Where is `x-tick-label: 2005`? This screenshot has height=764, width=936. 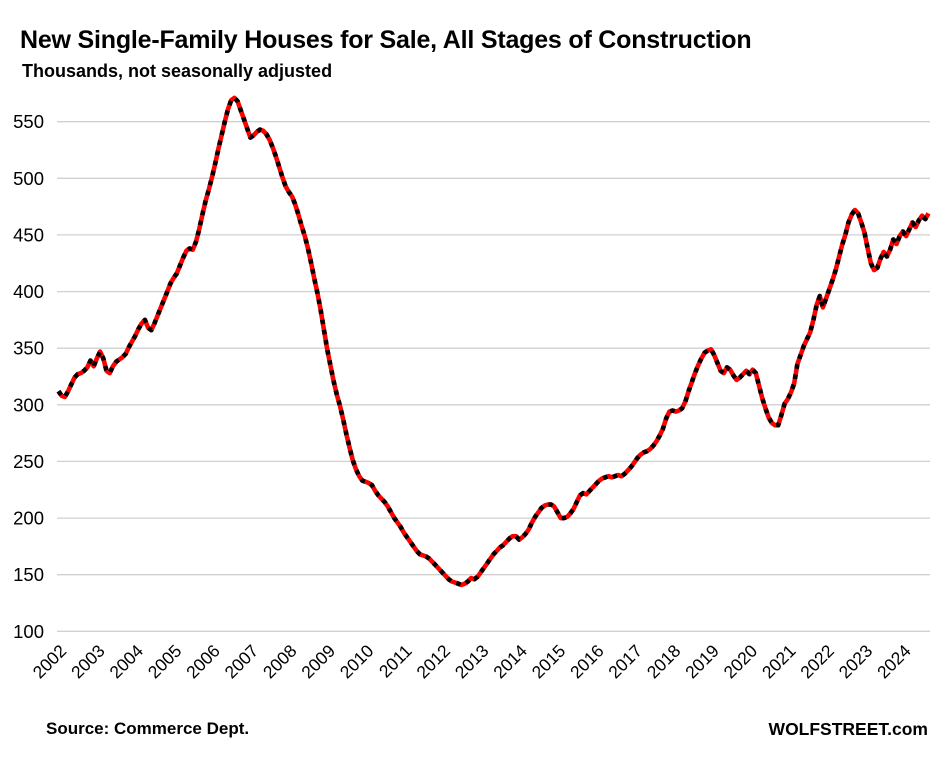
x-tick-label: 2005 is located at coordinates (165, 662).